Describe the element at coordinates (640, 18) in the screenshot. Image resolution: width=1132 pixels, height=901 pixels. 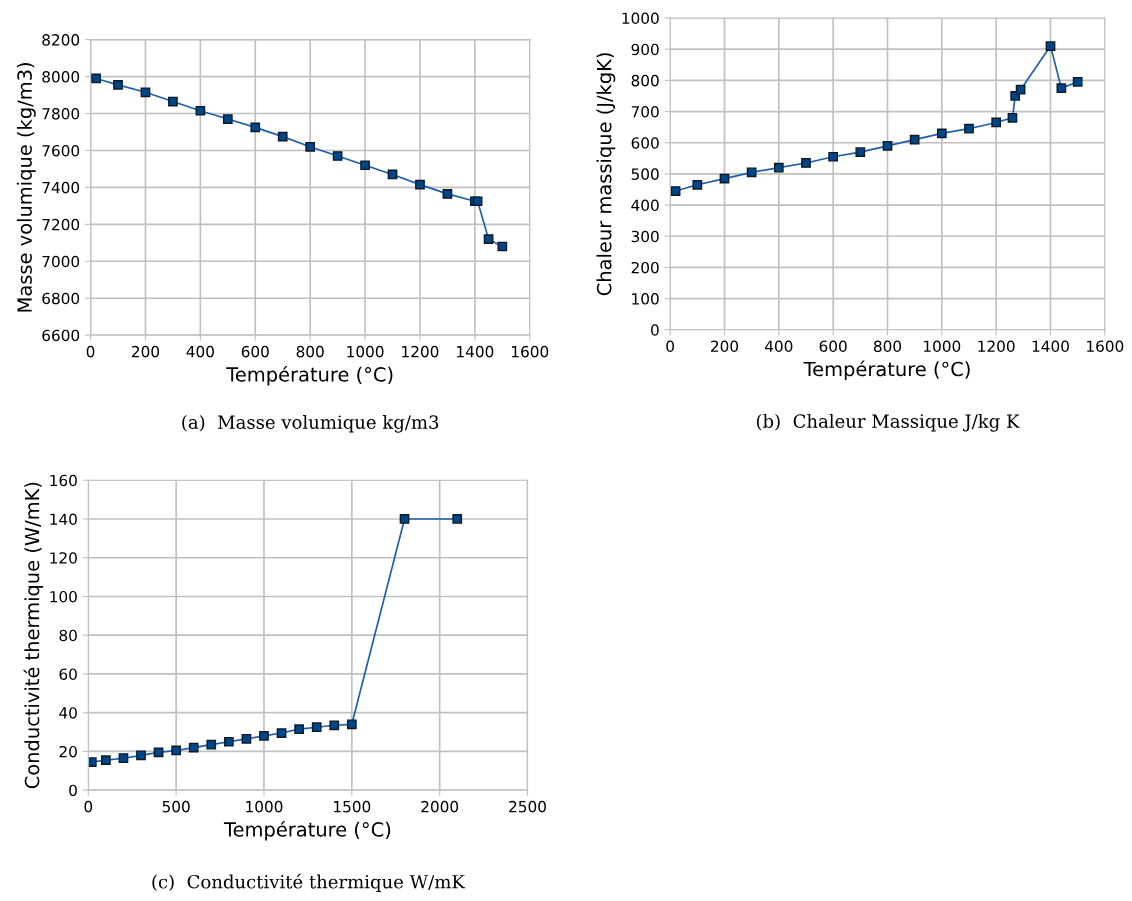
I see `y-tick-label: 1000` at that location.